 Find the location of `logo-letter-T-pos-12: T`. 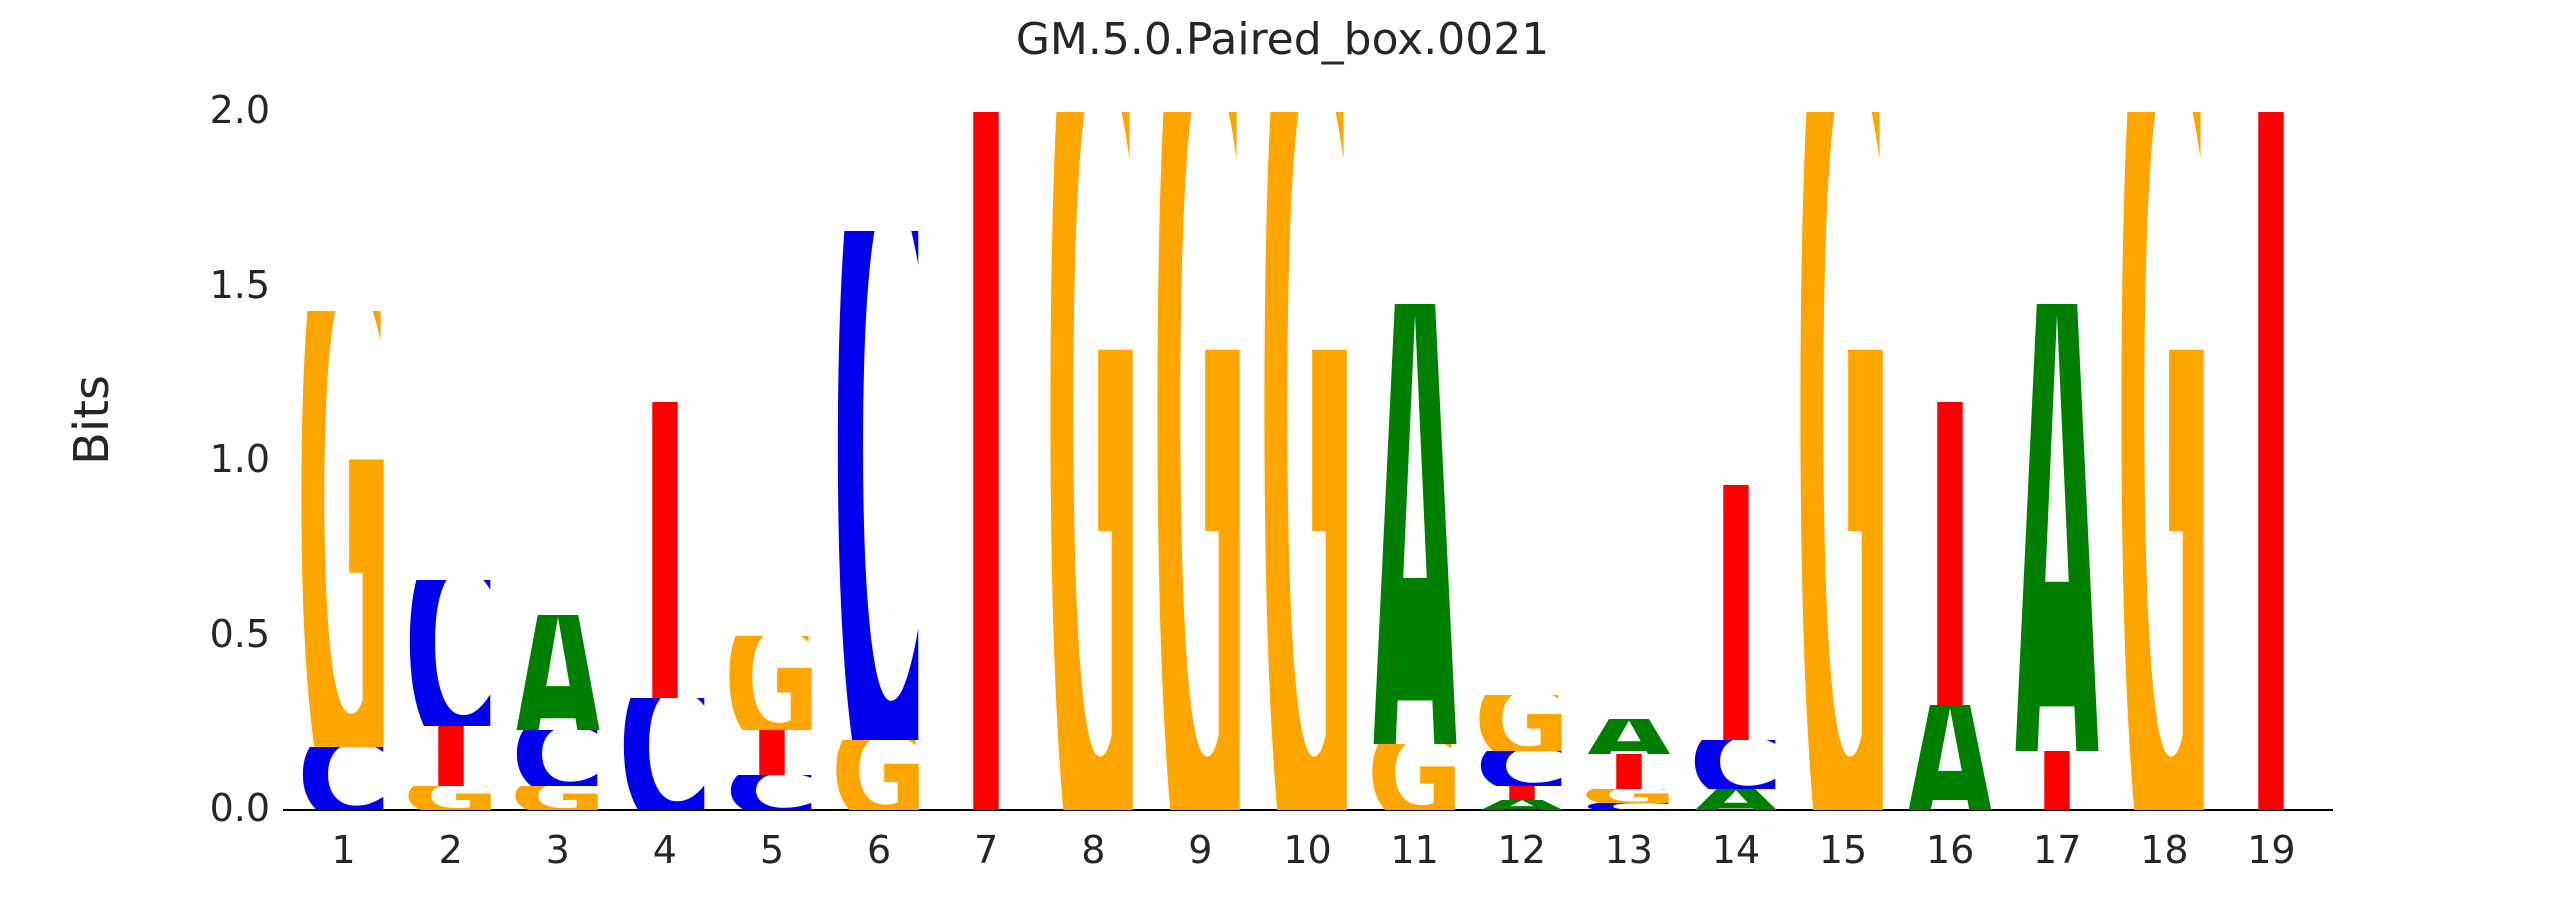

logo-letter-T-pos-12: T is located at coordinates (1522, 793).